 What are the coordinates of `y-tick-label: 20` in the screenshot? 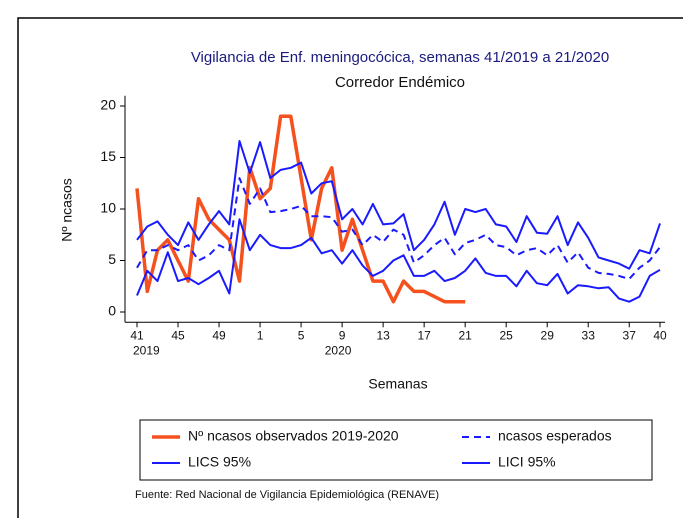 It's located at (108, 105).